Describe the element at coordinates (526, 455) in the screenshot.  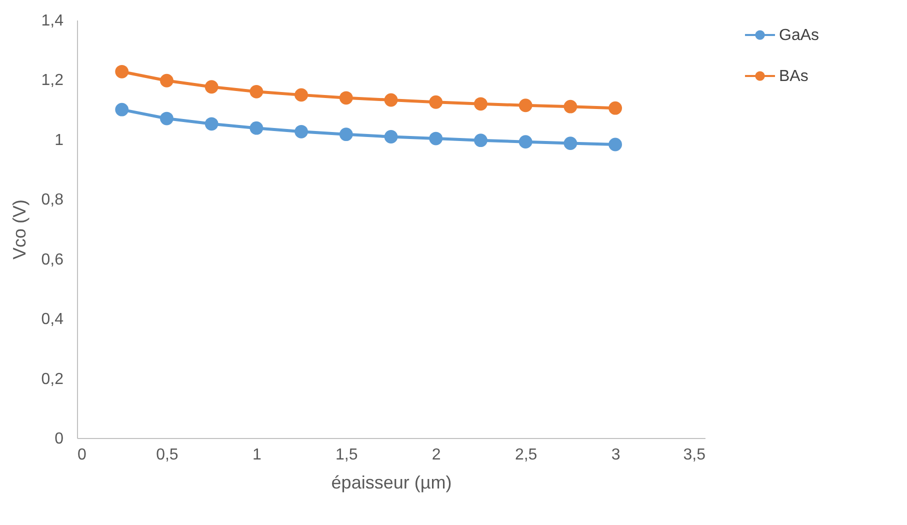
I see `x-tick-label: 2,5` at that location.